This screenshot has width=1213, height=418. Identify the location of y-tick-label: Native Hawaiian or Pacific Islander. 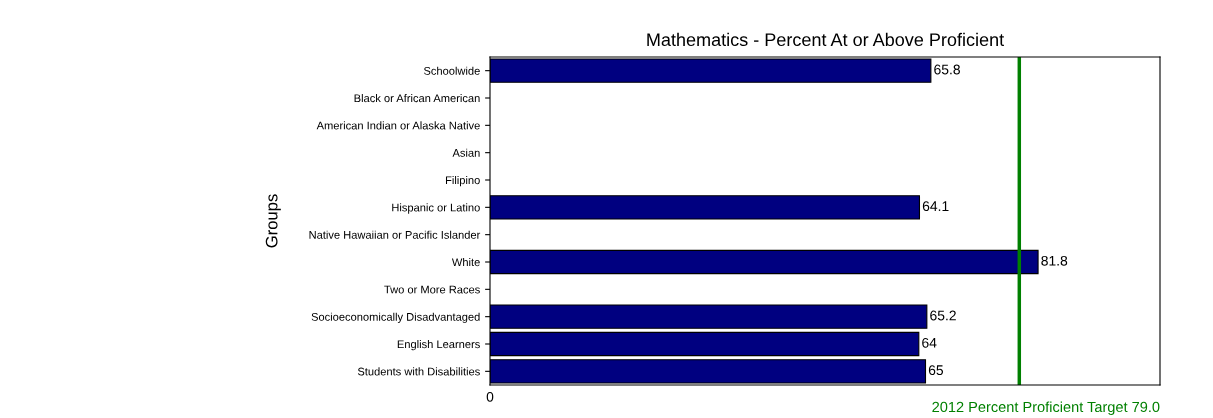
(395, 234).